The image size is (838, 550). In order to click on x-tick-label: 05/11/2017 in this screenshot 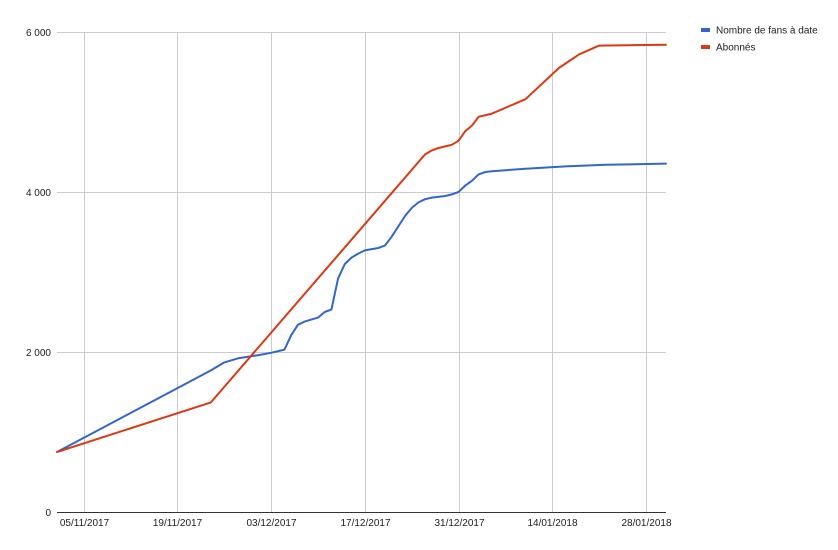, I will do `click(85, 523)`.